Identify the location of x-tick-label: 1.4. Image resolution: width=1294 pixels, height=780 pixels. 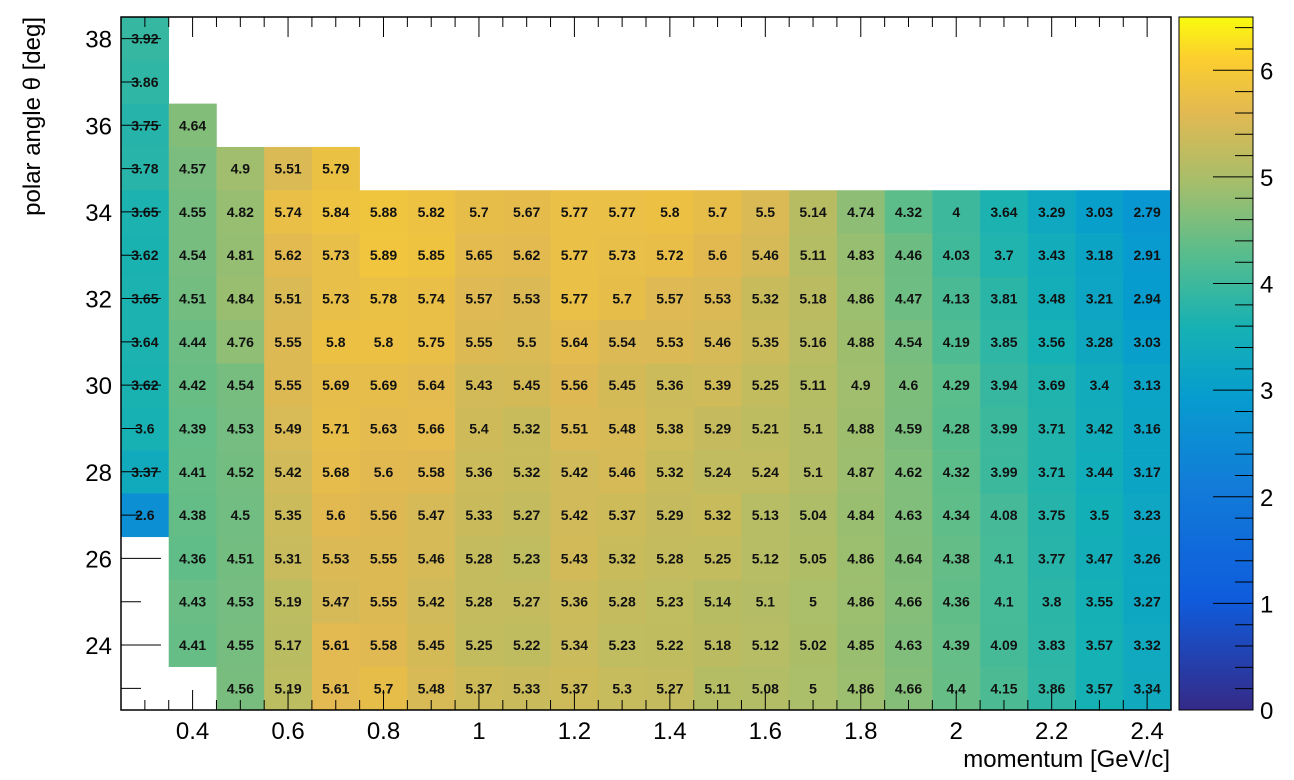
(669, 731).